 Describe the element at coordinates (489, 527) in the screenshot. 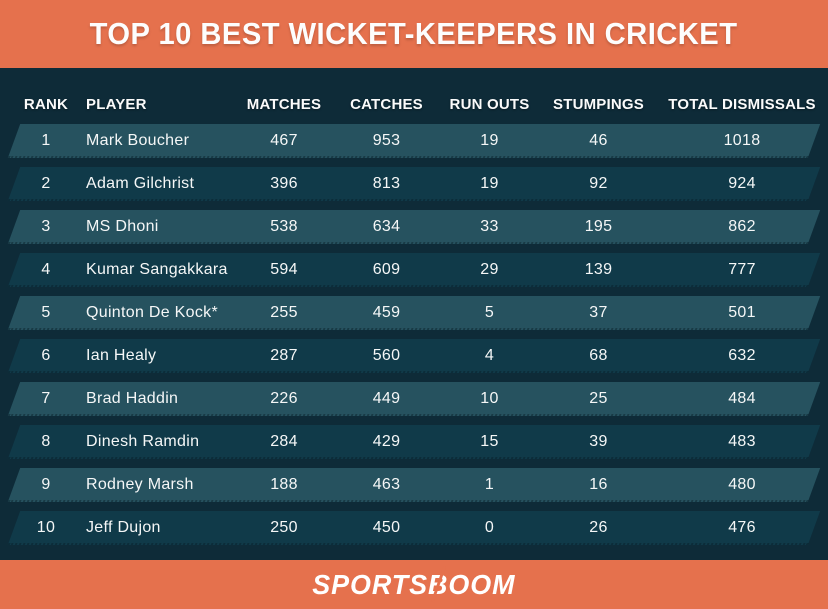

I see `cell-run-outs: 0` at that location.